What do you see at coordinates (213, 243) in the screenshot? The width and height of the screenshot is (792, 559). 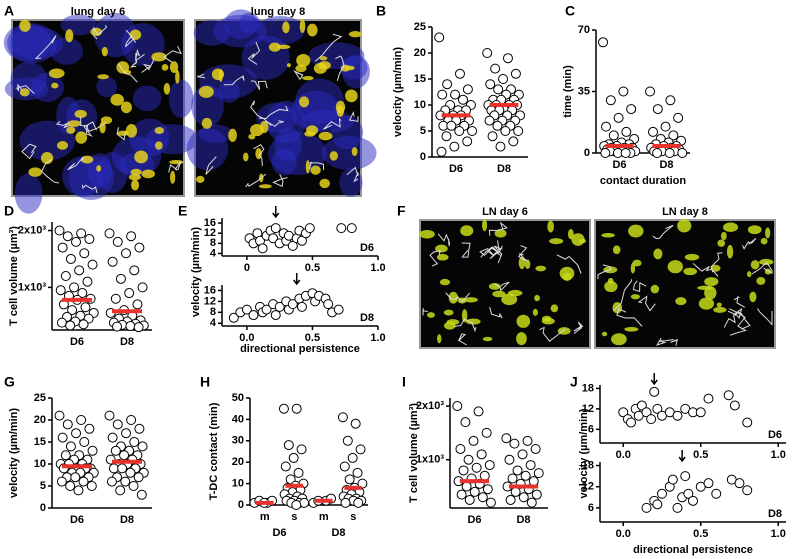 I see `y-tick-label: 8` at bounding box center [213, 243].